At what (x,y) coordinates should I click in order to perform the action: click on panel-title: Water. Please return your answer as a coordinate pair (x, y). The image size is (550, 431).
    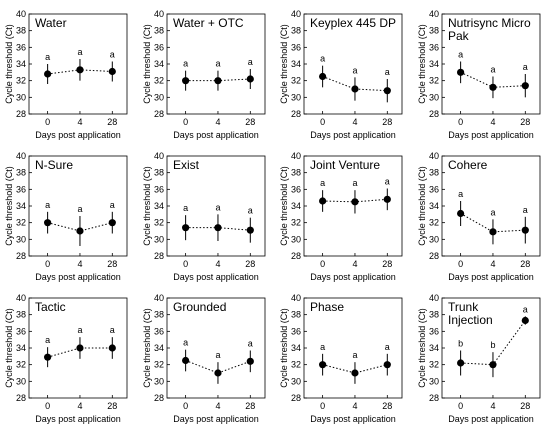
    Looking at the image, I should click on (51, 23).